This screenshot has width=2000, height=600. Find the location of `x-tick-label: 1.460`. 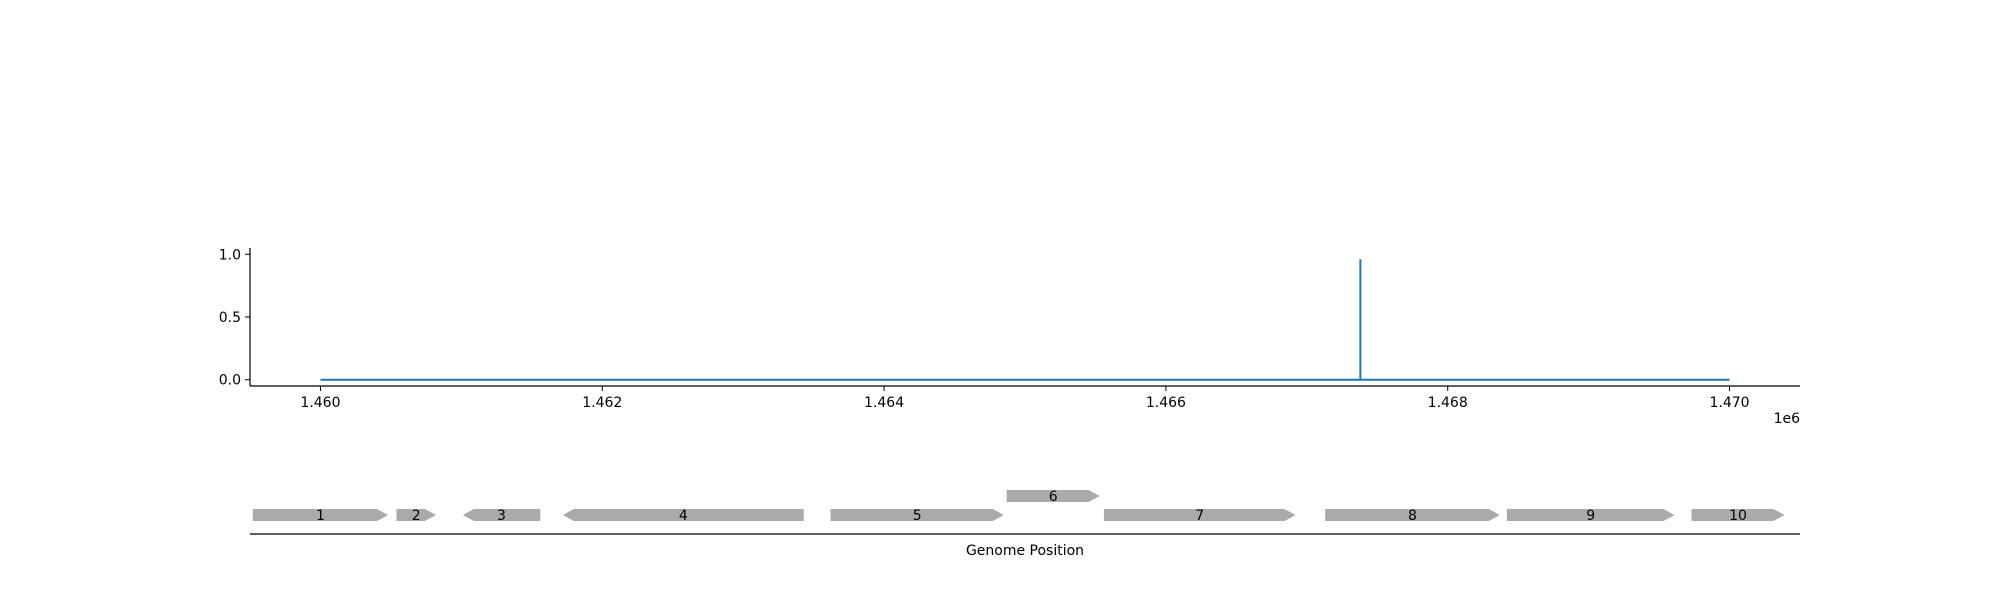

x-tick-label: 1.460 is located at coordinates (320, 403).